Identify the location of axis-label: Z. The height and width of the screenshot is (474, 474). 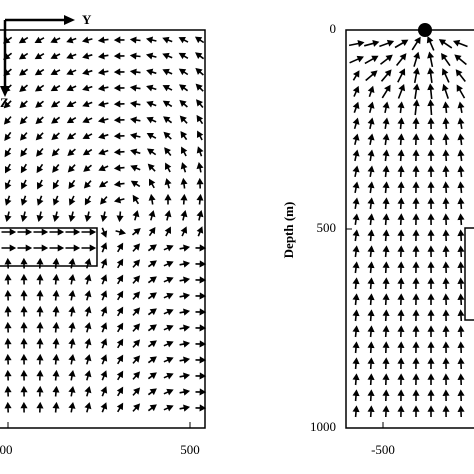
(4, 102).